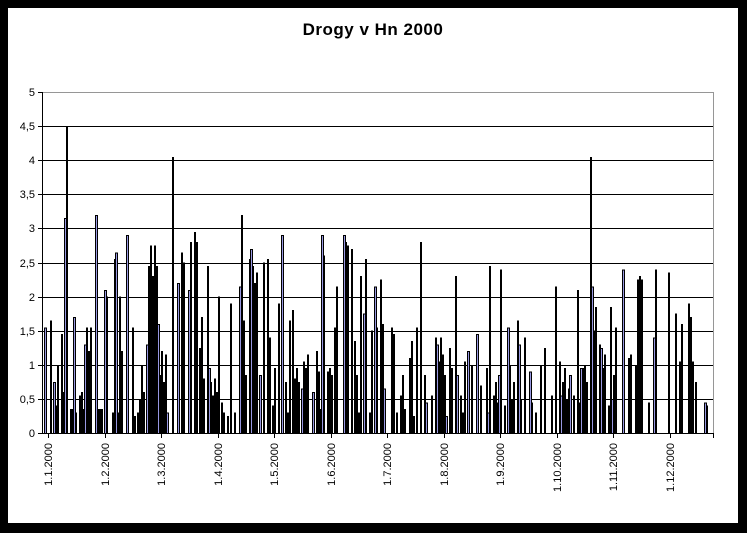  I want to click on x-tick-label: 1.7.2000, so click(388, 464).